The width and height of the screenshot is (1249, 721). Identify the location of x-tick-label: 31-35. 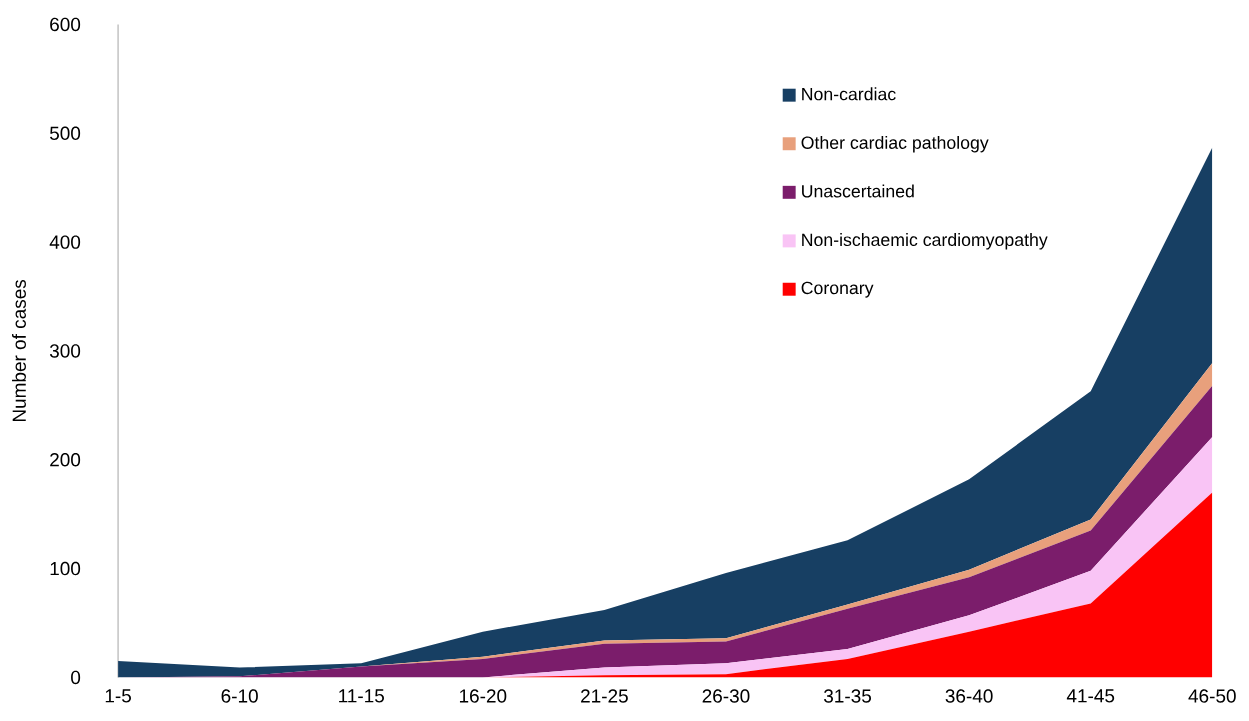
(847, 696).